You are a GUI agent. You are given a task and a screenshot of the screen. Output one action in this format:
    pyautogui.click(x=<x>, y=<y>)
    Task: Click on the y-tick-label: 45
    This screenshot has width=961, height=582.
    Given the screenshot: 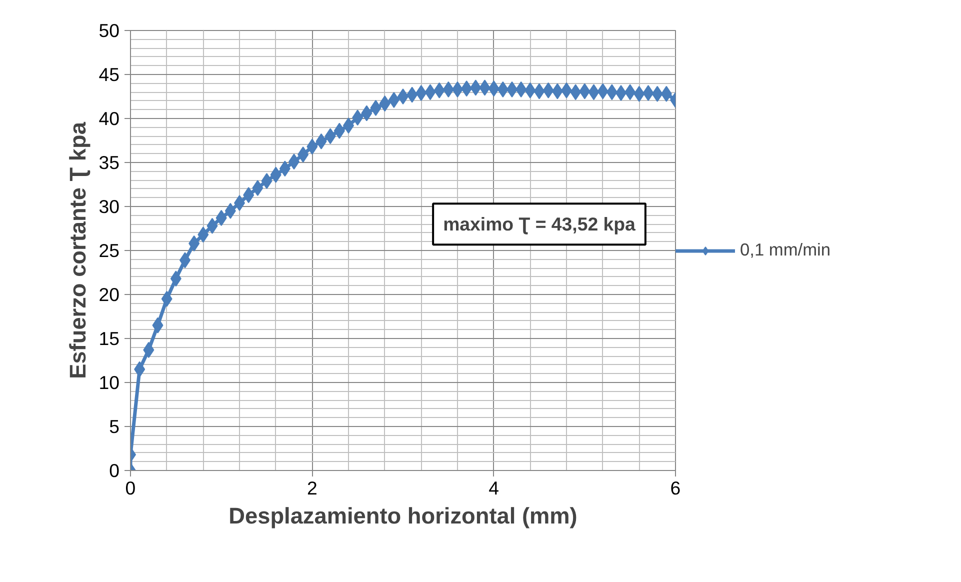 What is the action you would take?
    pyautogui.click(x=109, y=74)
    